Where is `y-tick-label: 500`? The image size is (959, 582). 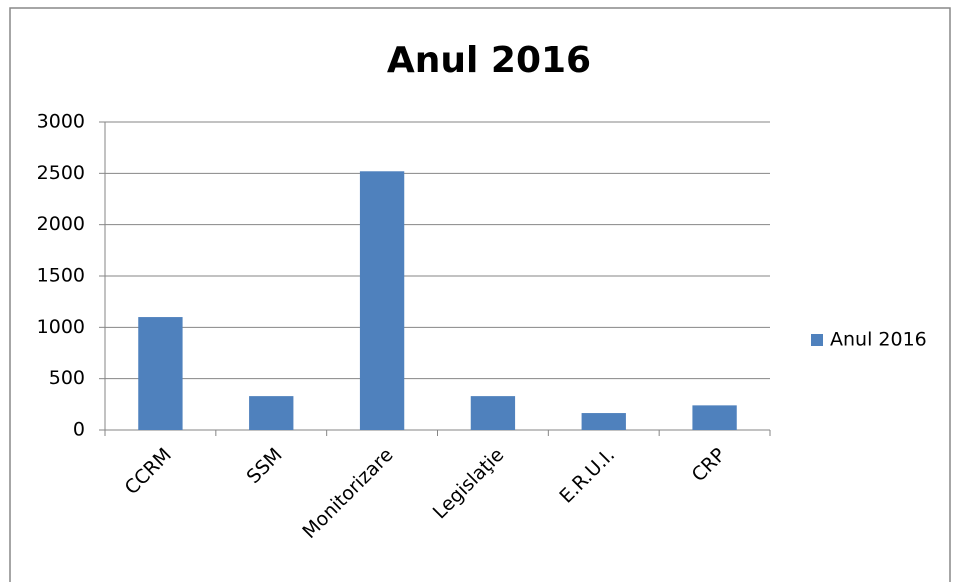
y-tick-label: 500 is located at coordinates (67, 378).